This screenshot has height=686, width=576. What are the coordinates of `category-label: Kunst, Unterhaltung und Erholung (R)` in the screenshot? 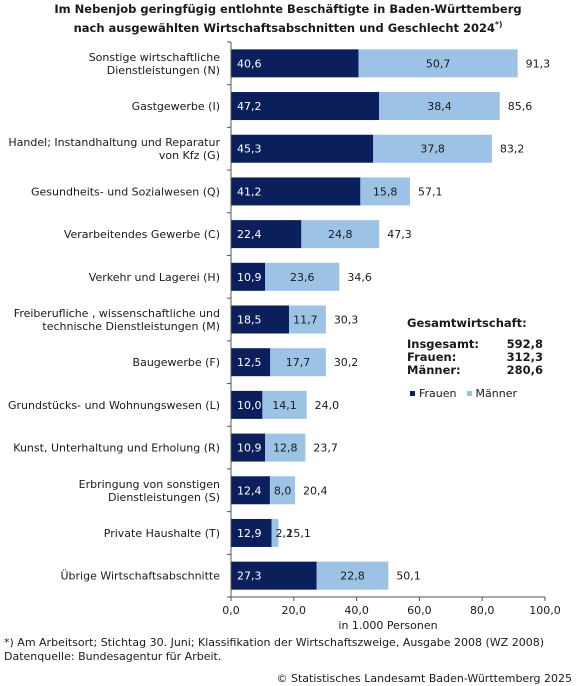 It's located at (116, 448).